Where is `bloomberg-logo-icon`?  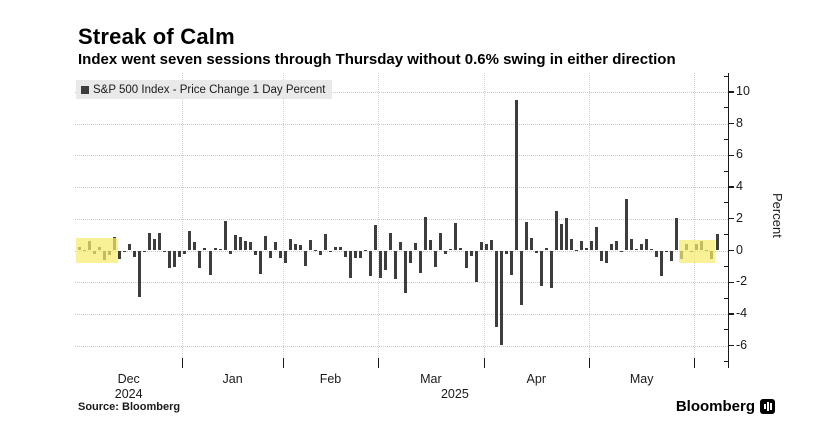
bloomberg-logo-icon is located at coordinates (767, 406).